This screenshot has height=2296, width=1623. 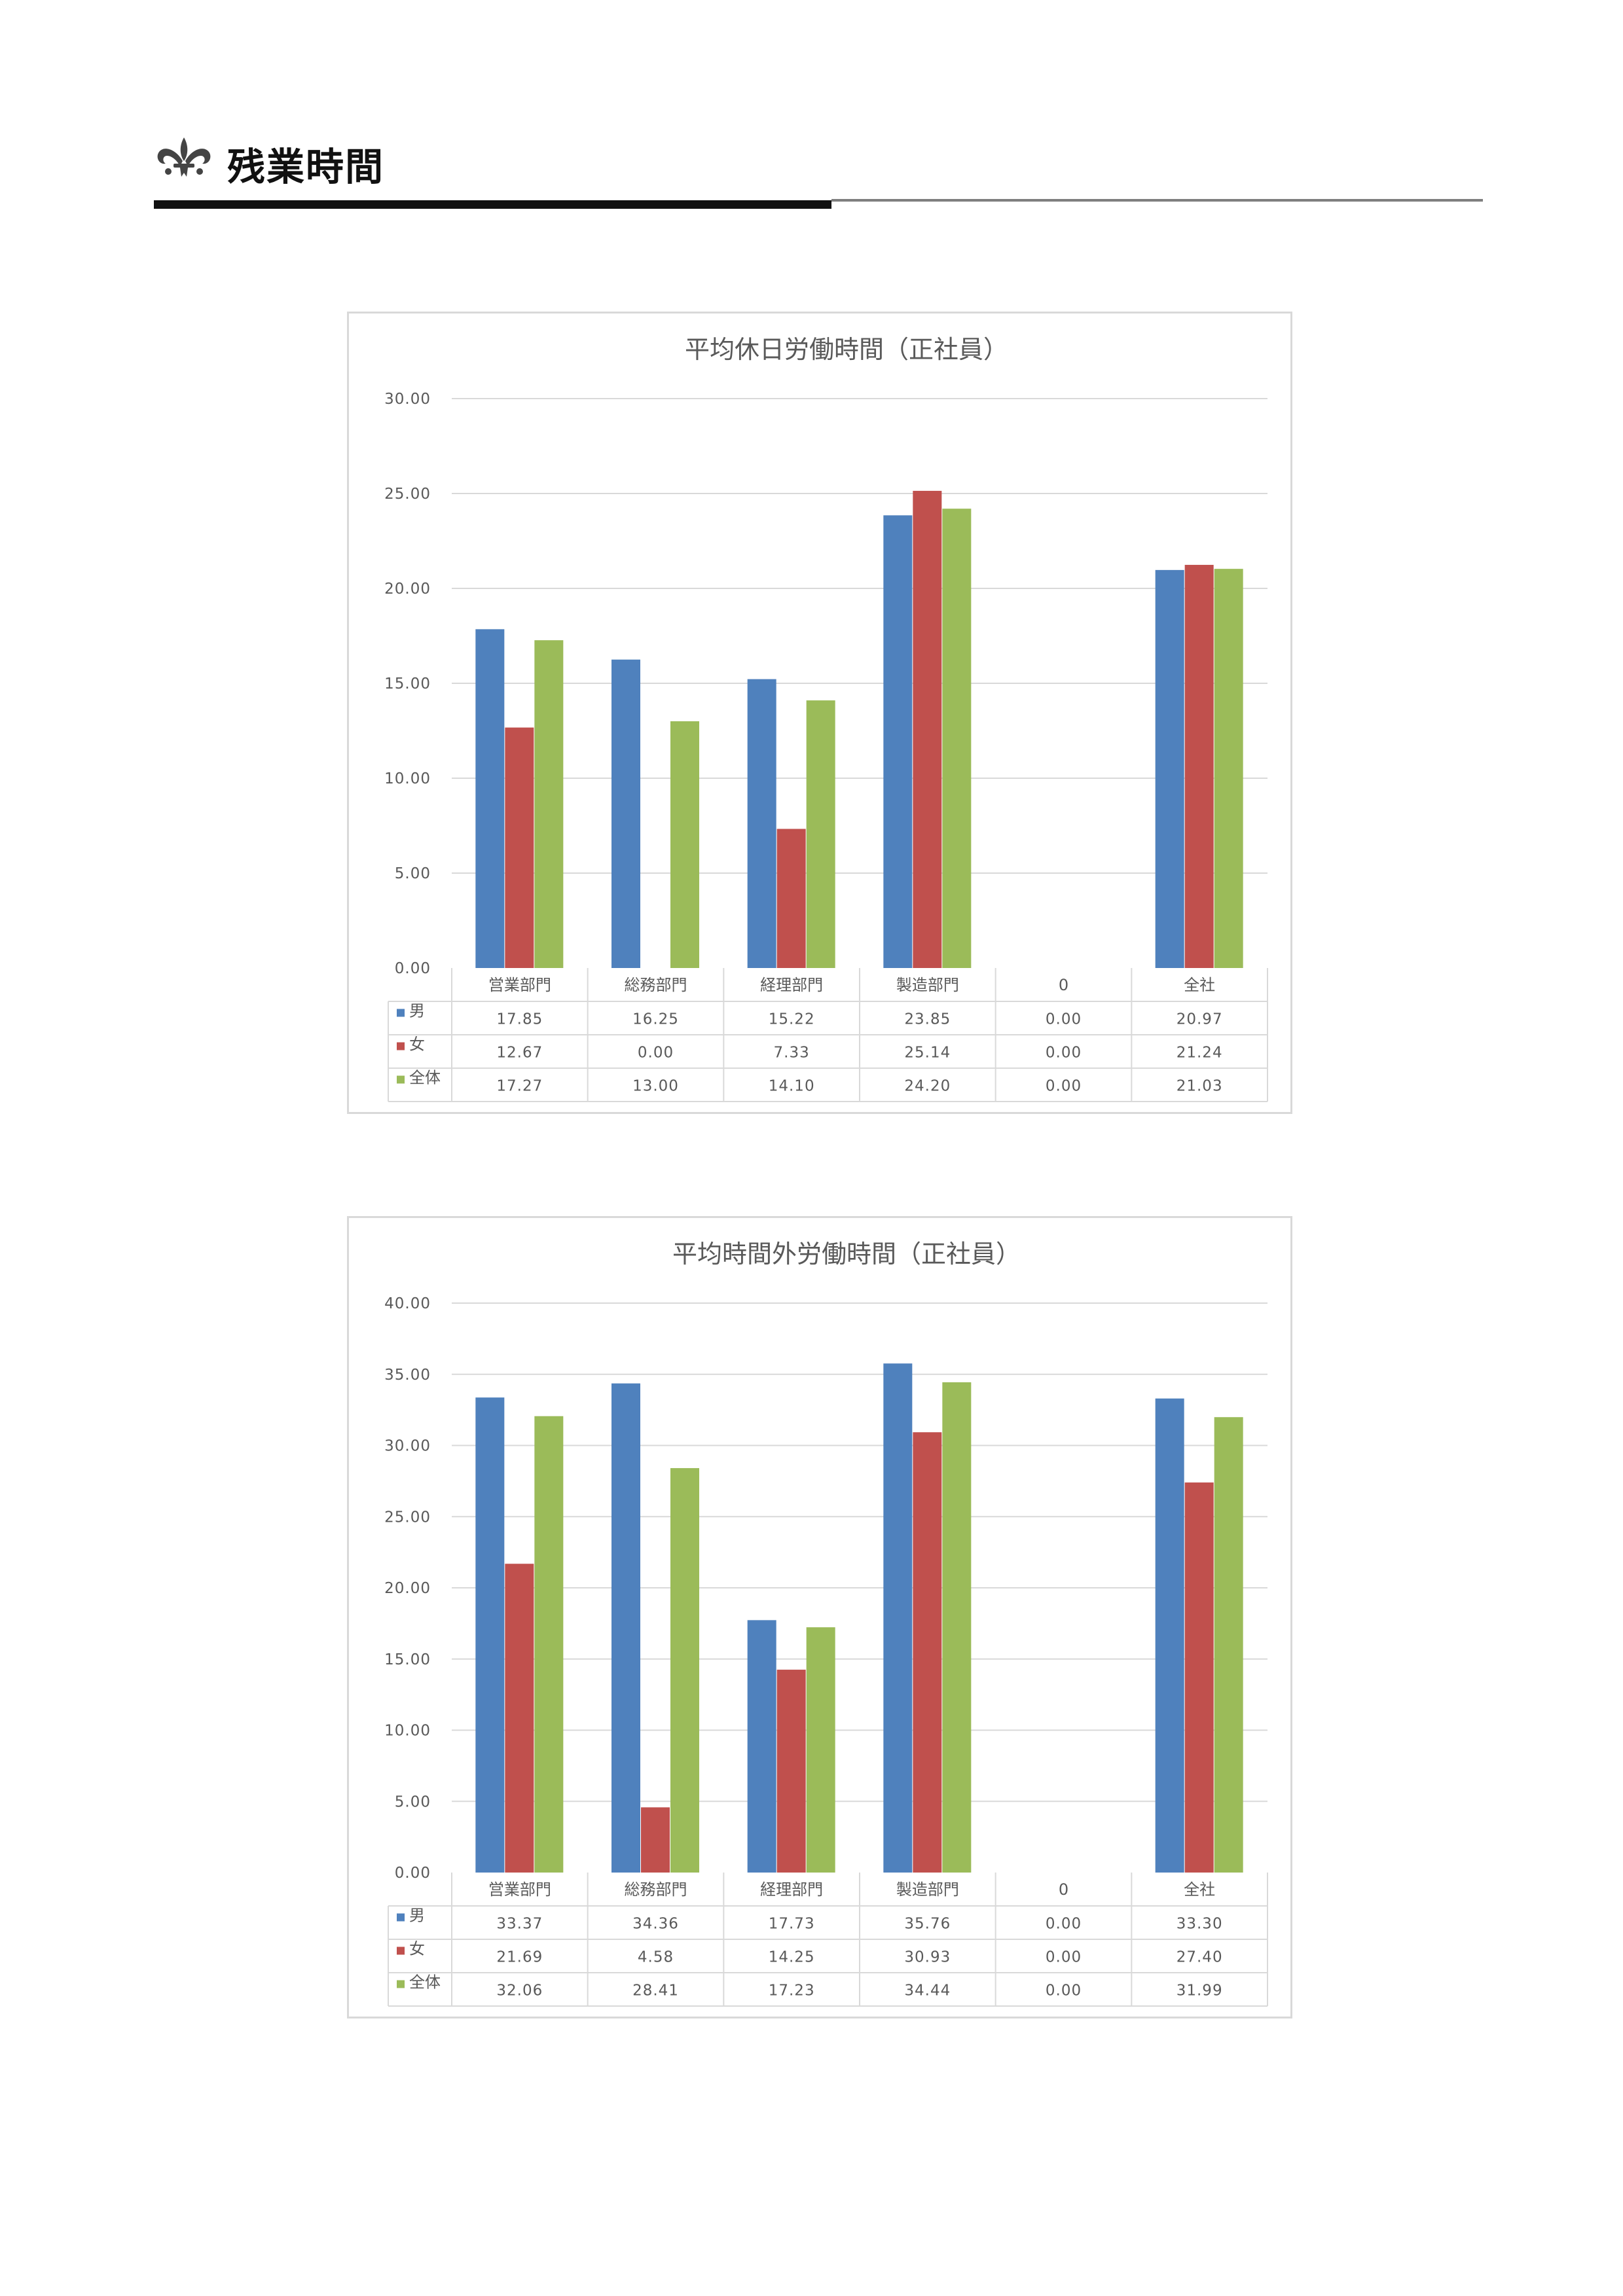 What do you see at coordinates (792, 1924) in the screenshot?
I see `data-table-cell: 17.73` at bounding box center [792, 1924].